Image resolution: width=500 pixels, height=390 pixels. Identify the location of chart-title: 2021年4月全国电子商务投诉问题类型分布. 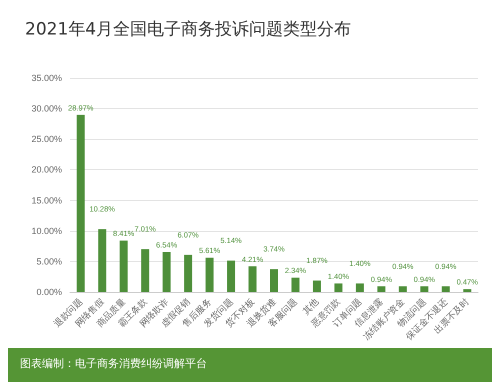
(188, 30).